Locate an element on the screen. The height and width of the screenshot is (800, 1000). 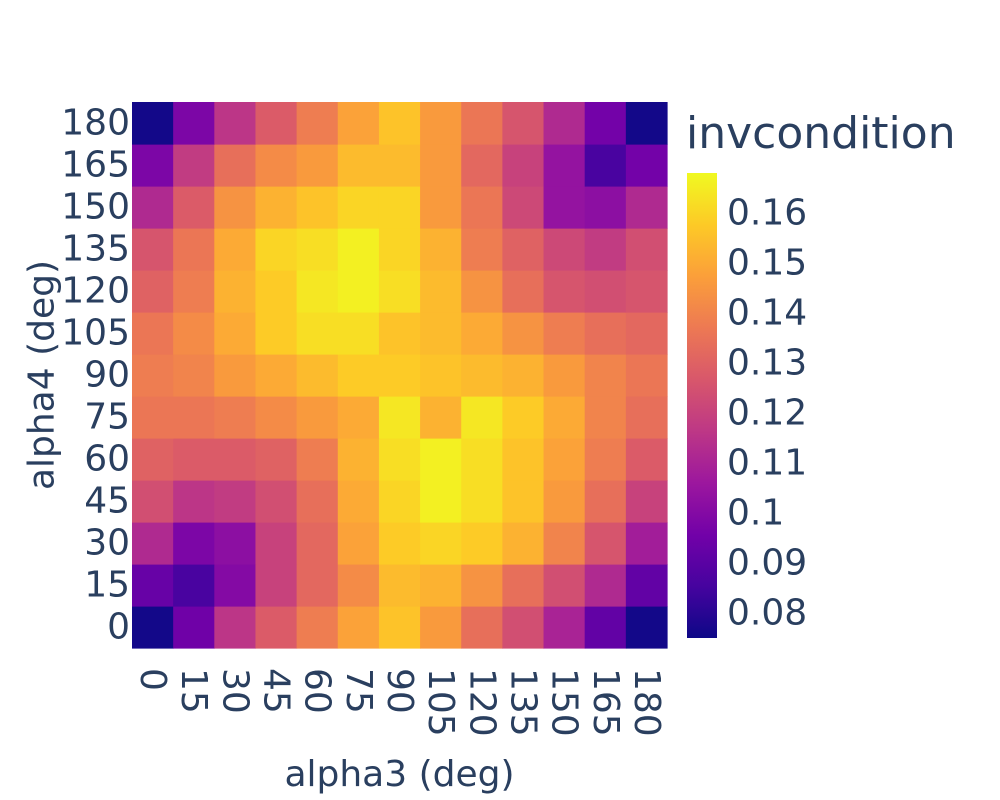
x-tick-label: 15 is located at coordinates (193, 691).